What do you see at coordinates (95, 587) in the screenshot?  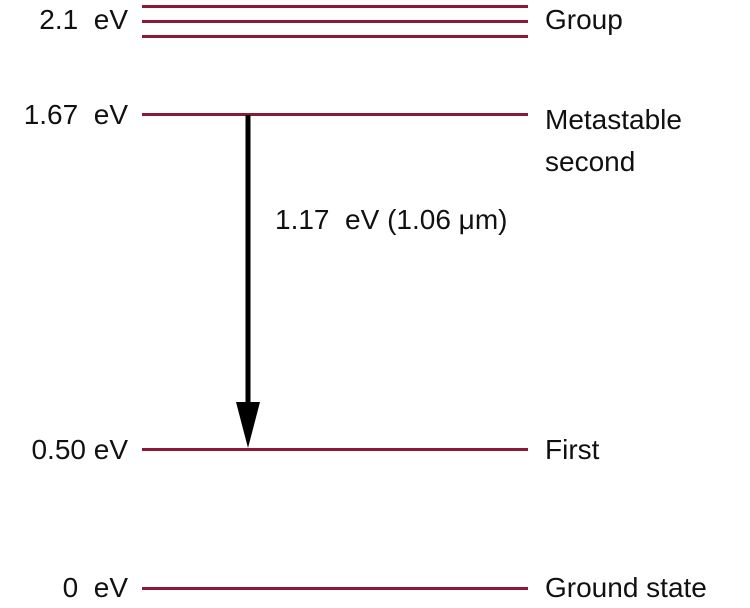 I see `energy-label-ground: 0 eV` at bounding box center [95, 587].